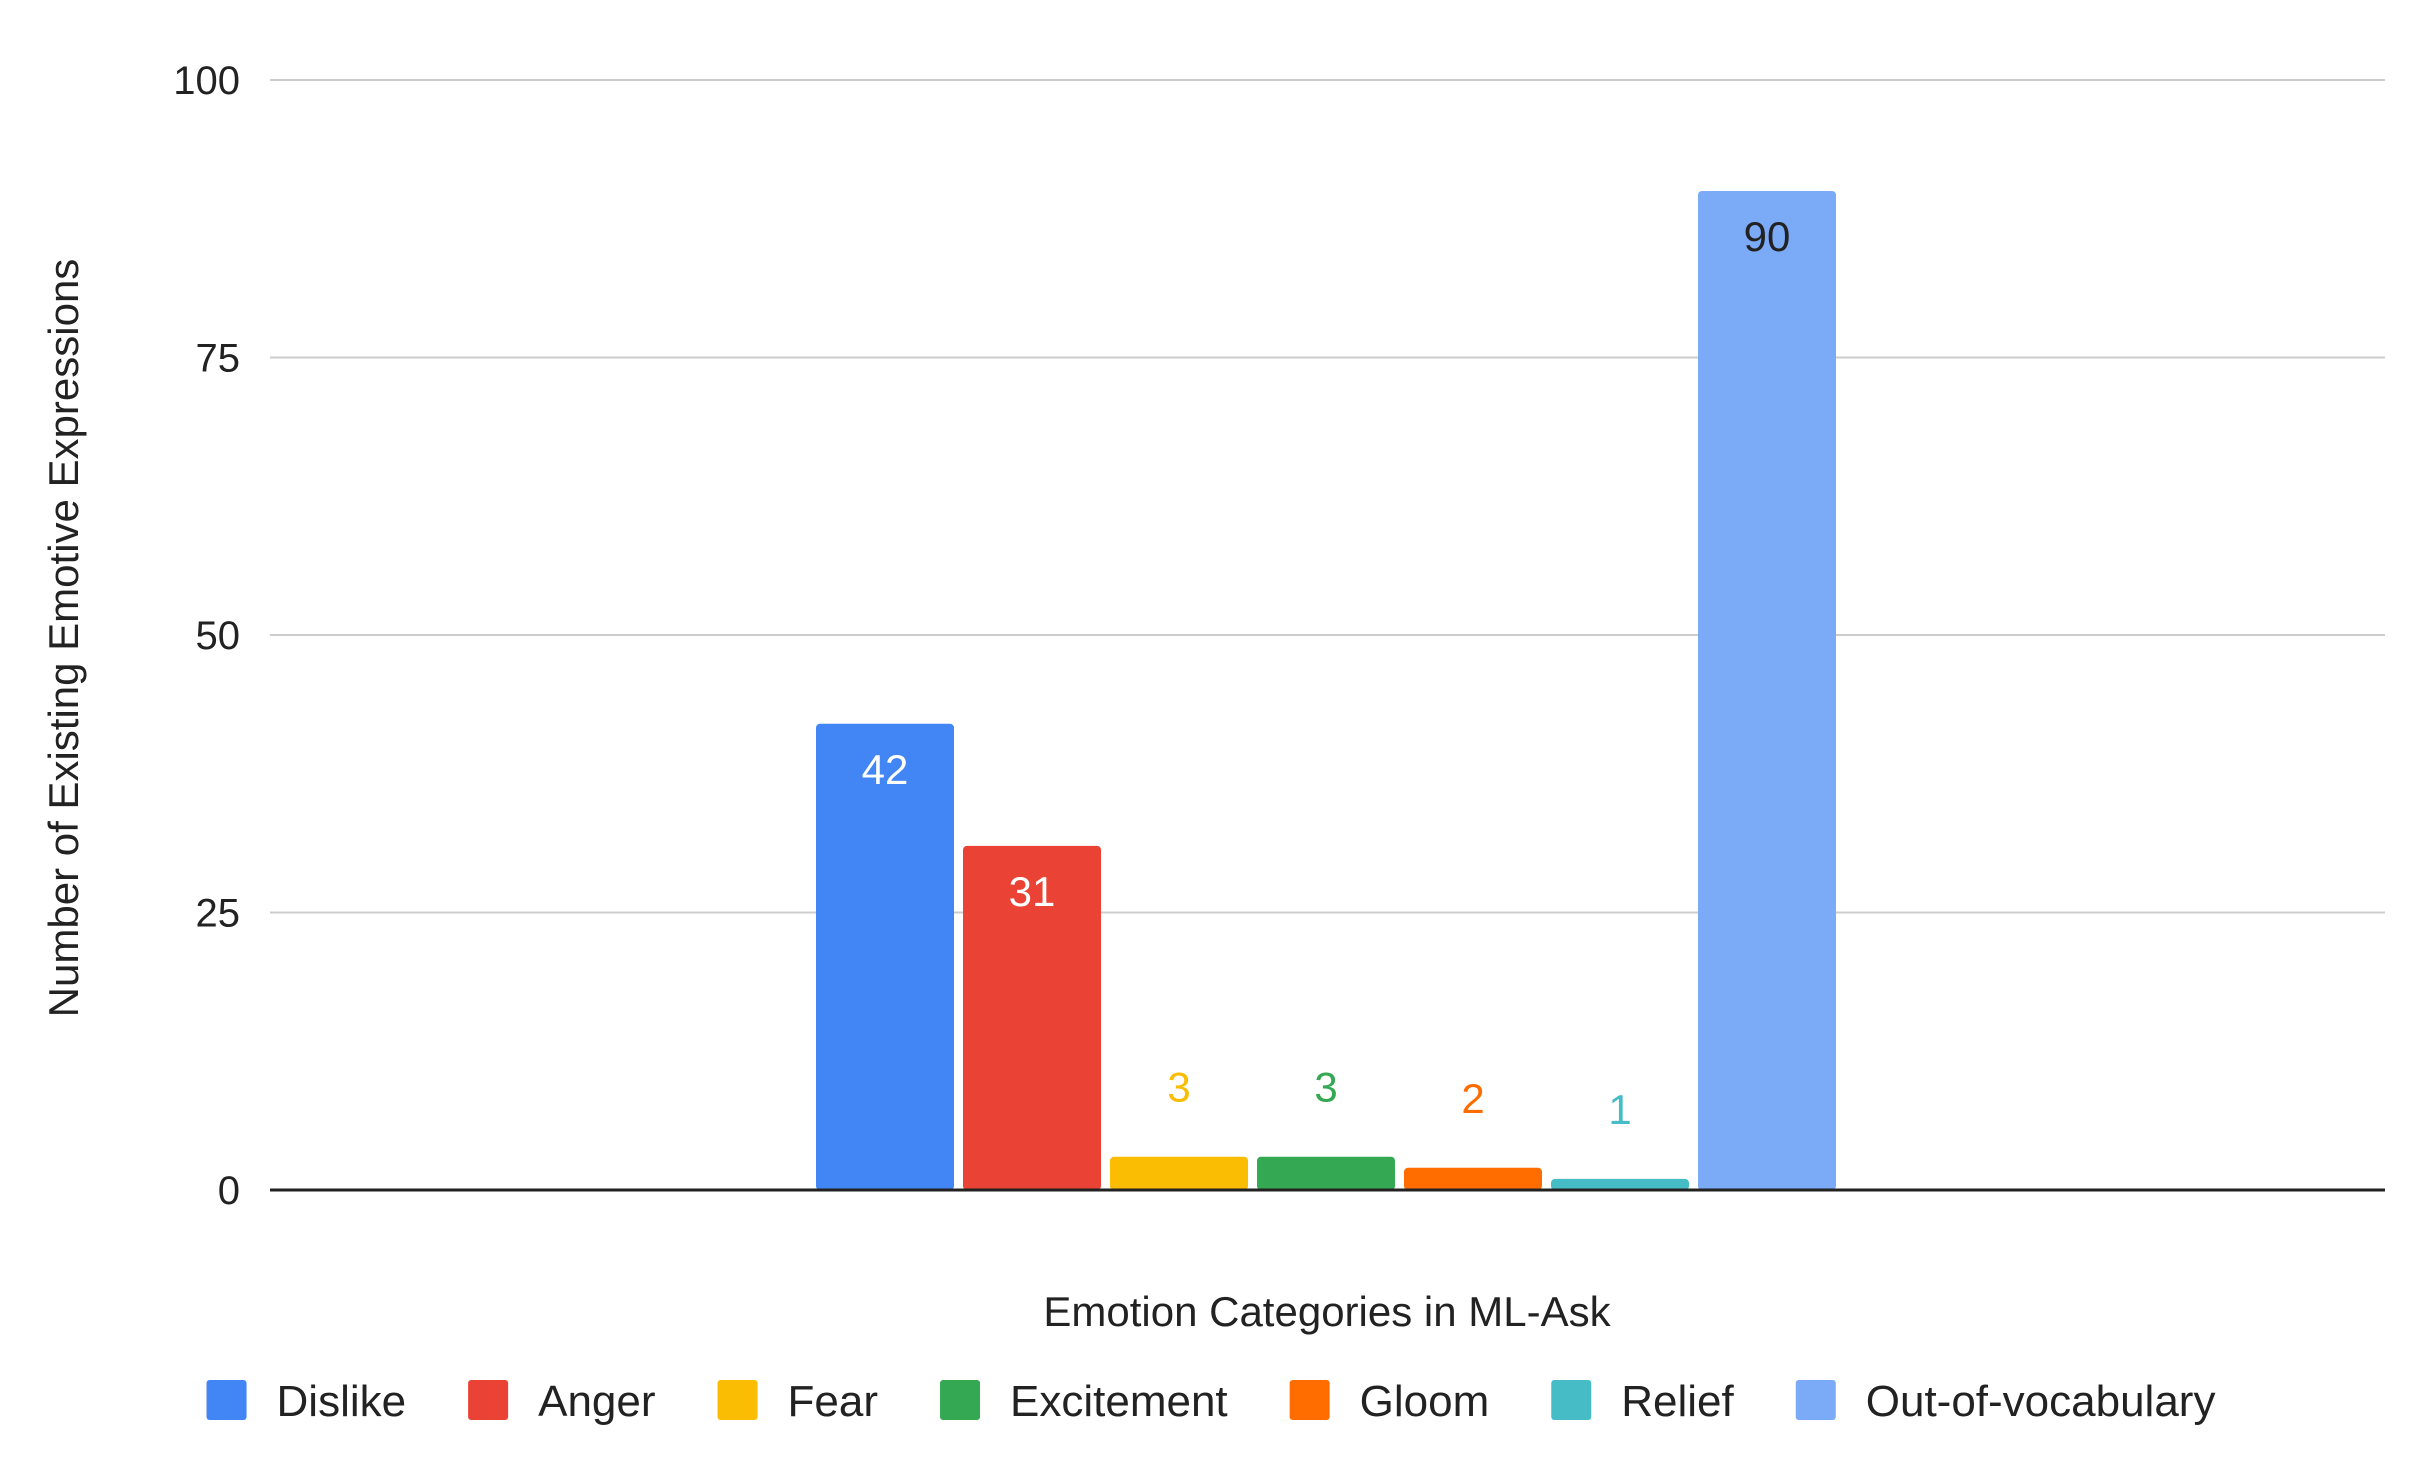 This screenshot has width=2422, height=1459. I want to click on data-label-out-of-vocabulary: 90, so click(1767, 236).